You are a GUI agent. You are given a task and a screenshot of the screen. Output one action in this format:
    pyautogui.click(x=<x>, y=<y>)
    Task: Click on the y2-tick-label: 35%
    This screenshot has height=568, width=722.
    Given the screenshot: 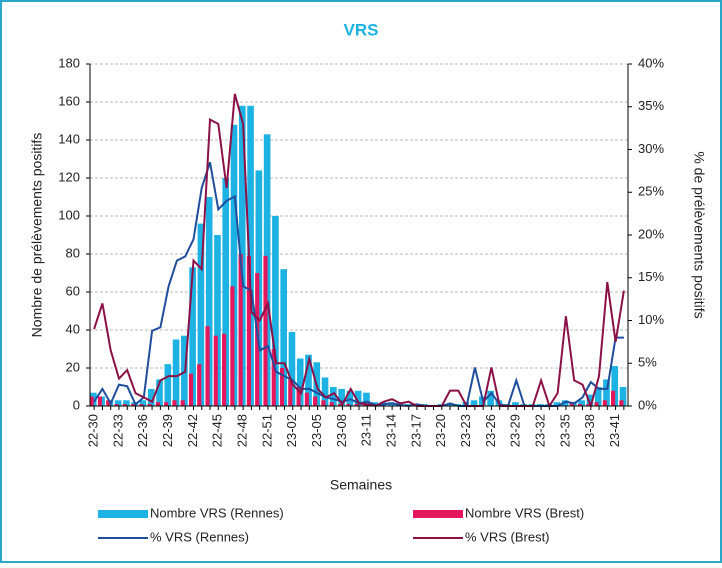 What is the action you would take?
    pyautogui.click(x=651, y=105)
    